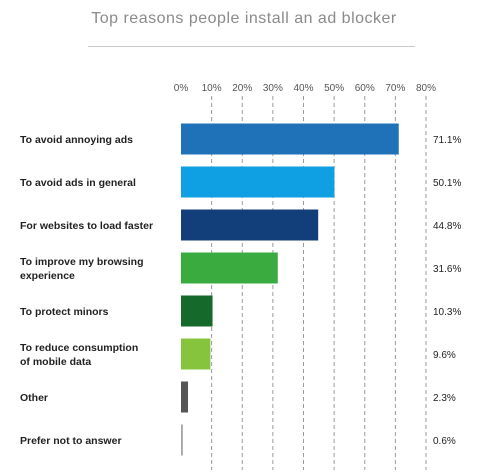 This screenshot has width=488, height=476. I want to click on category-label: To reduce consumption of mobile data, so click(79, 355).